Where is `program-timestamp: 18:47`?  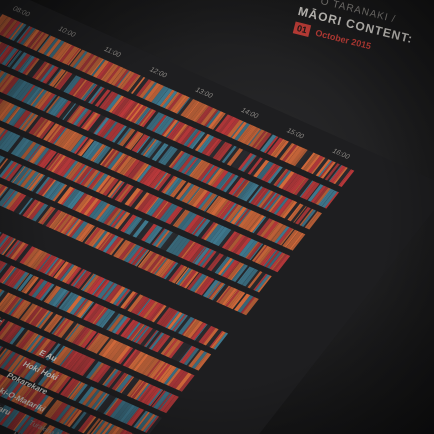
program-timestamp: 18:47 is located at coordinates (2, 320).